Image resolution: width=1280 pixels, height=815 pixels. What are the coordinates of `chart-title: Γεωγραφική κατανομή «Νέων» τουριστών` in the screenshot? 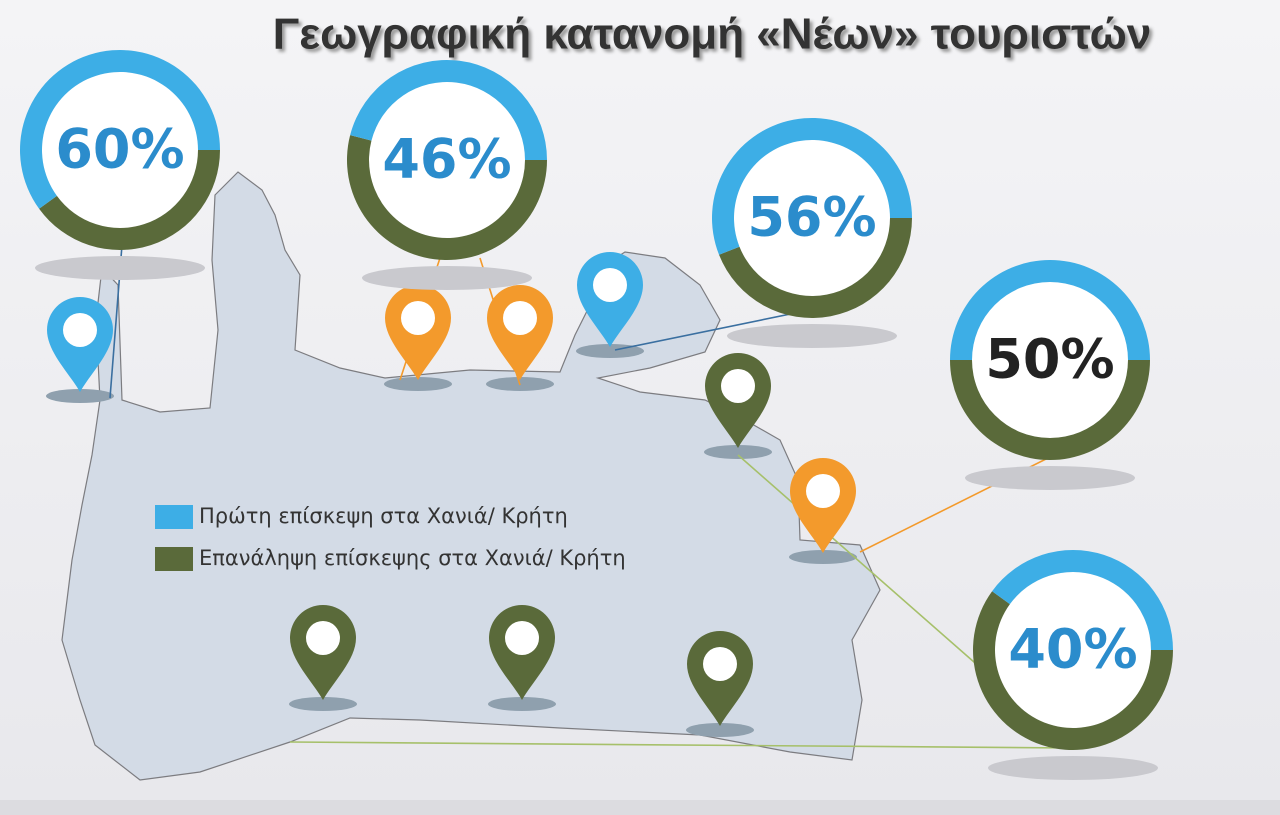 It's located at (712, 34).